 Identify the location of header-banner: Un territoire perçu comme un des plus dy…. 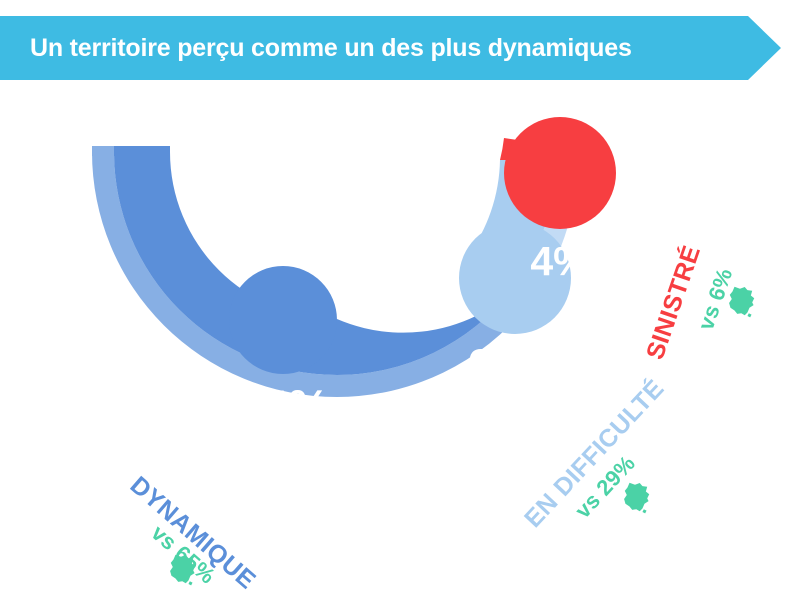
(397, 48).